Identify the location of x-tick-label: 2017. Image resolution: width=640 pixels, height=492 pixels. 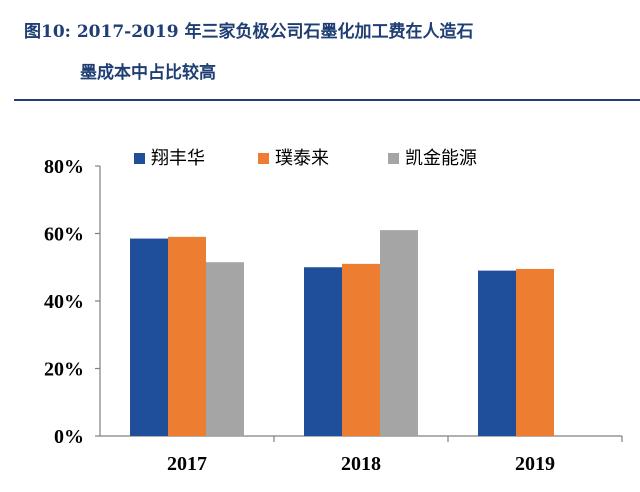
(187, 464).